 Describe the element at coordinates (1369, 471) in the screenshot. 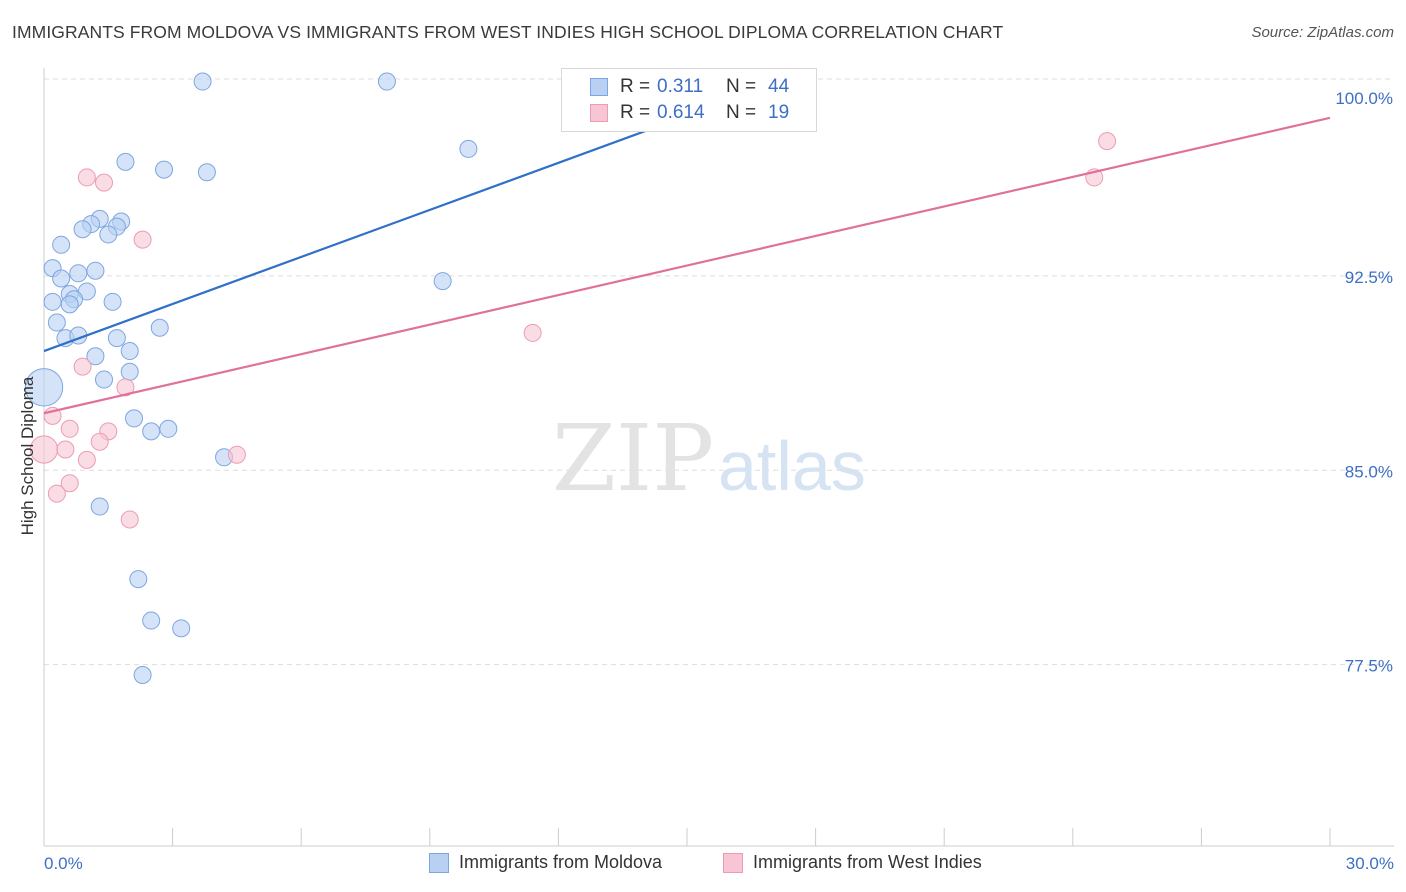

I see `y-tick-label: 85.0%` at that location.